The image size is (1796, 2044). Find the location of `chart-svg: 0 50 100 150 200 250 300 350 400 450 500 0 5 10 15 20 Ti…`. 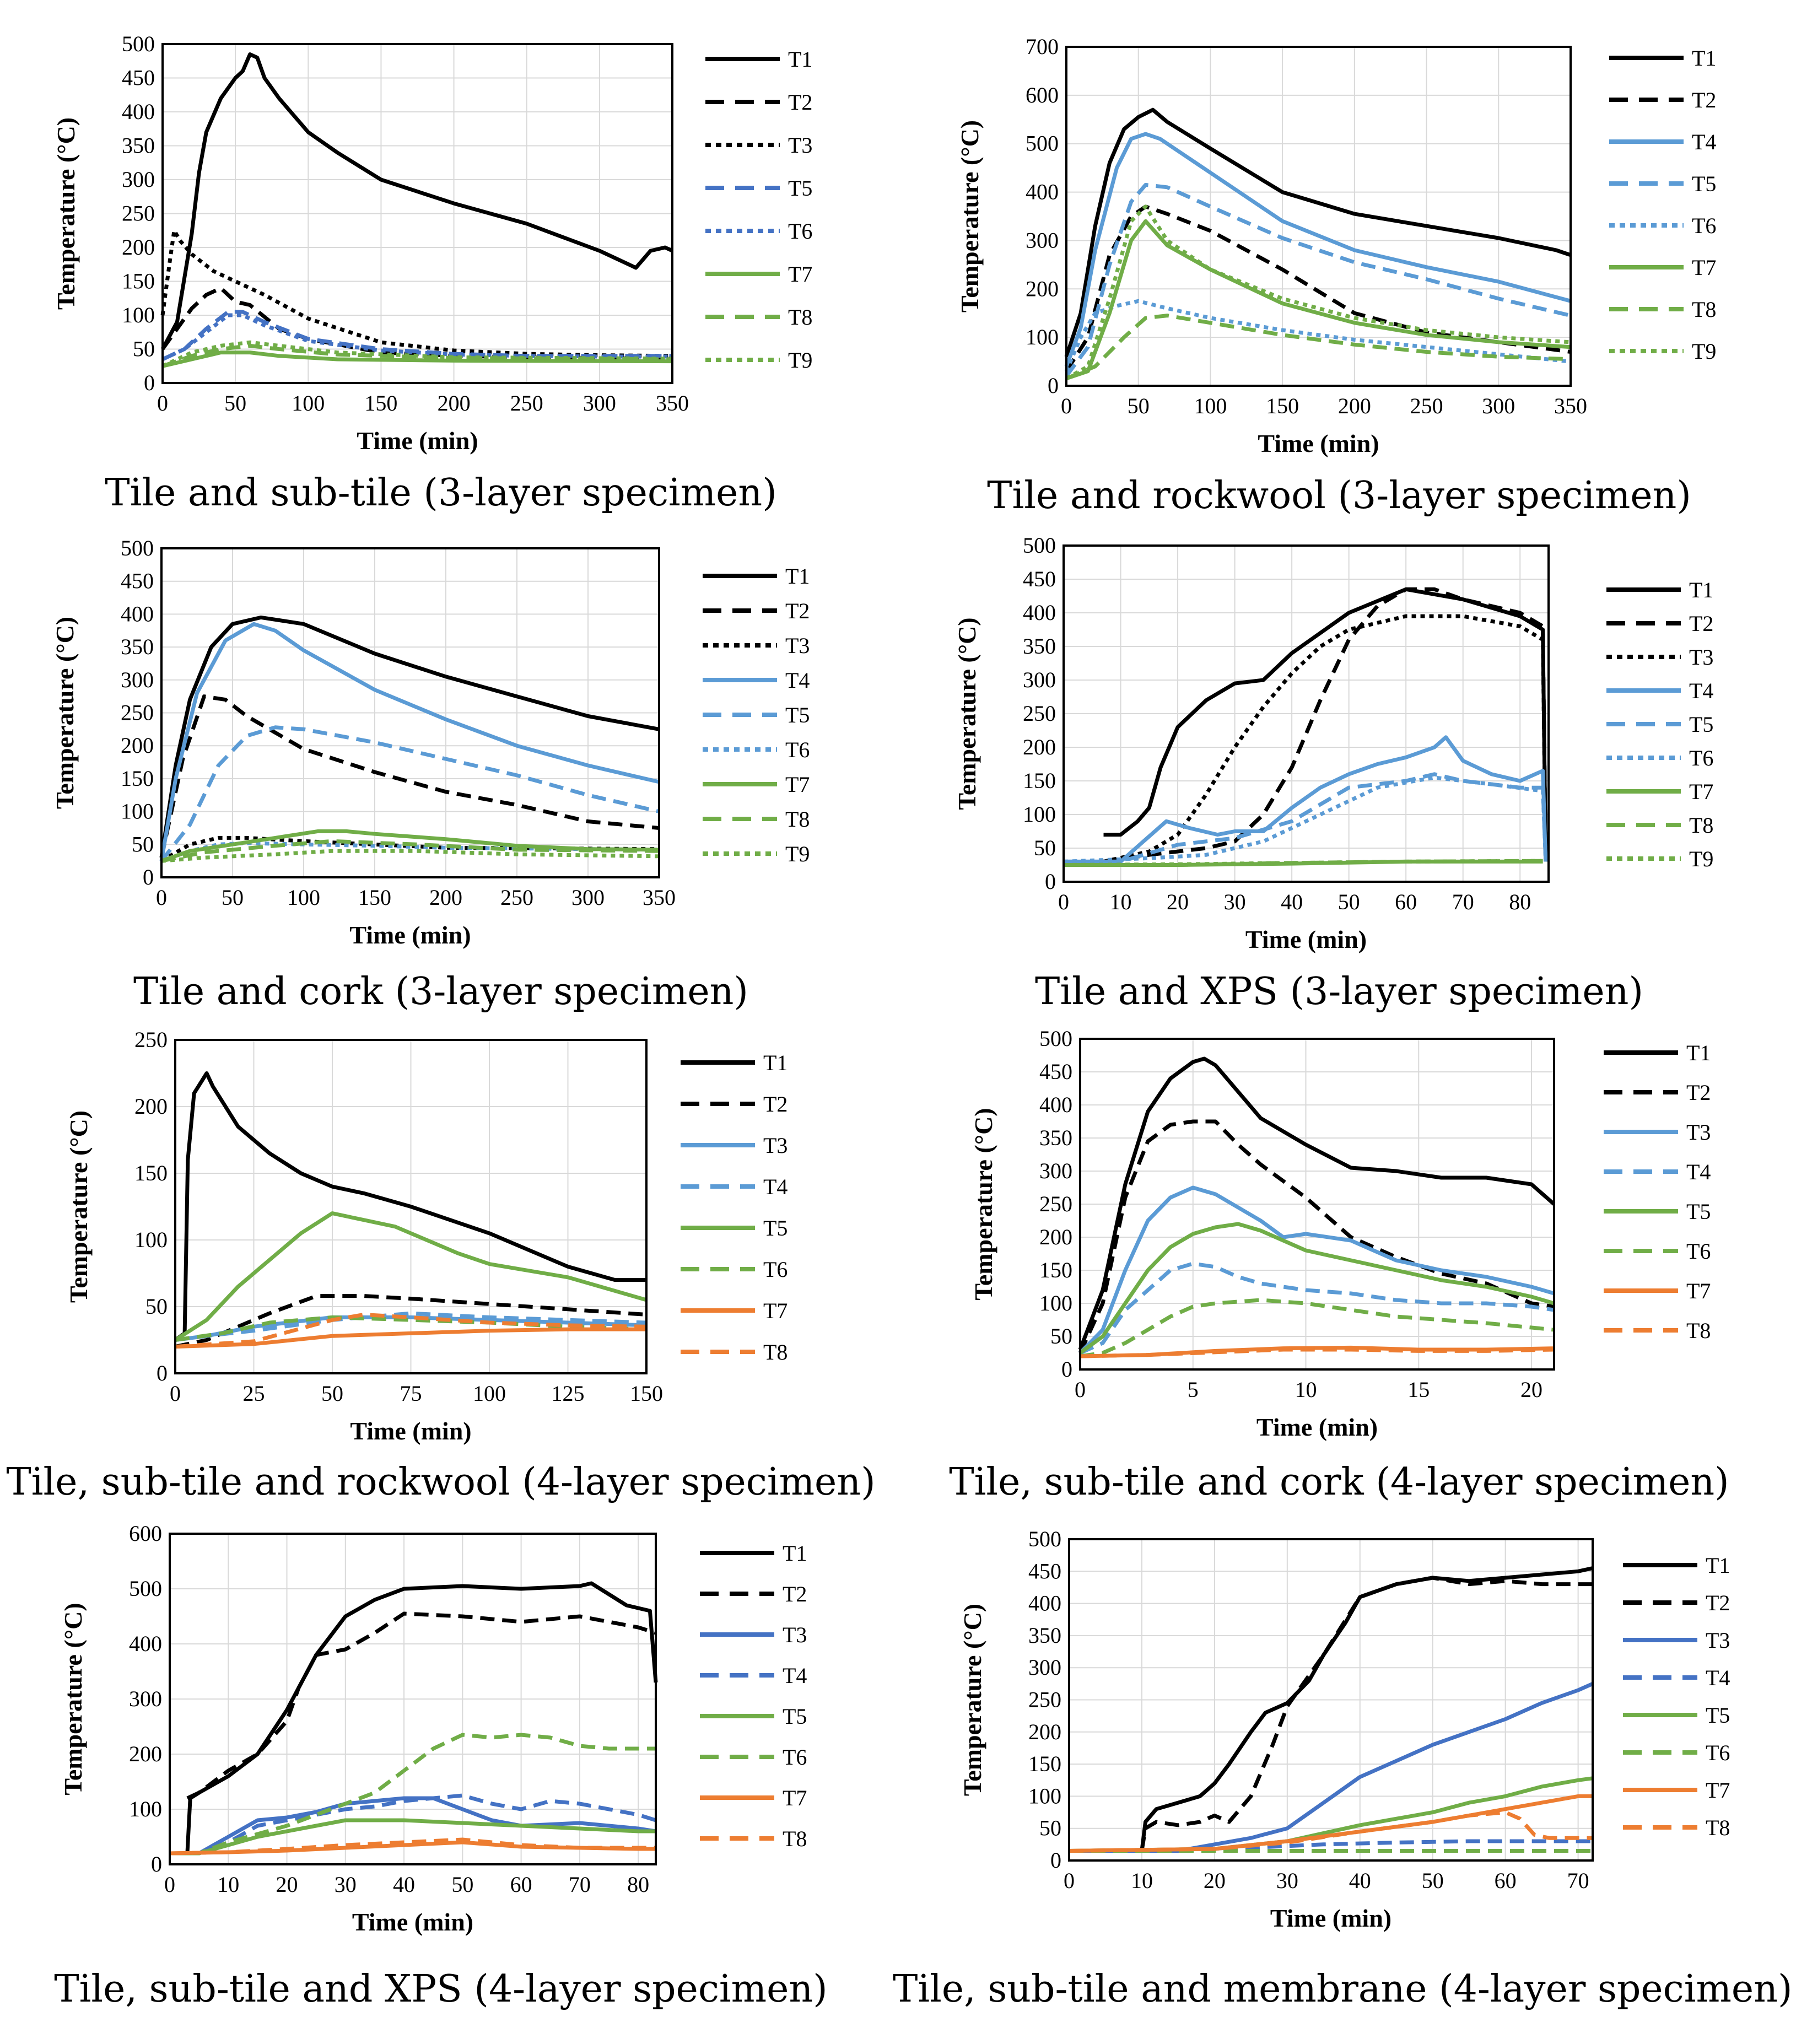

chart-svg: 0 50 100 150 200 250 300 350 400 450 500 0 5 10 15 20 Ti… is located at coordinates (1340, 1233).